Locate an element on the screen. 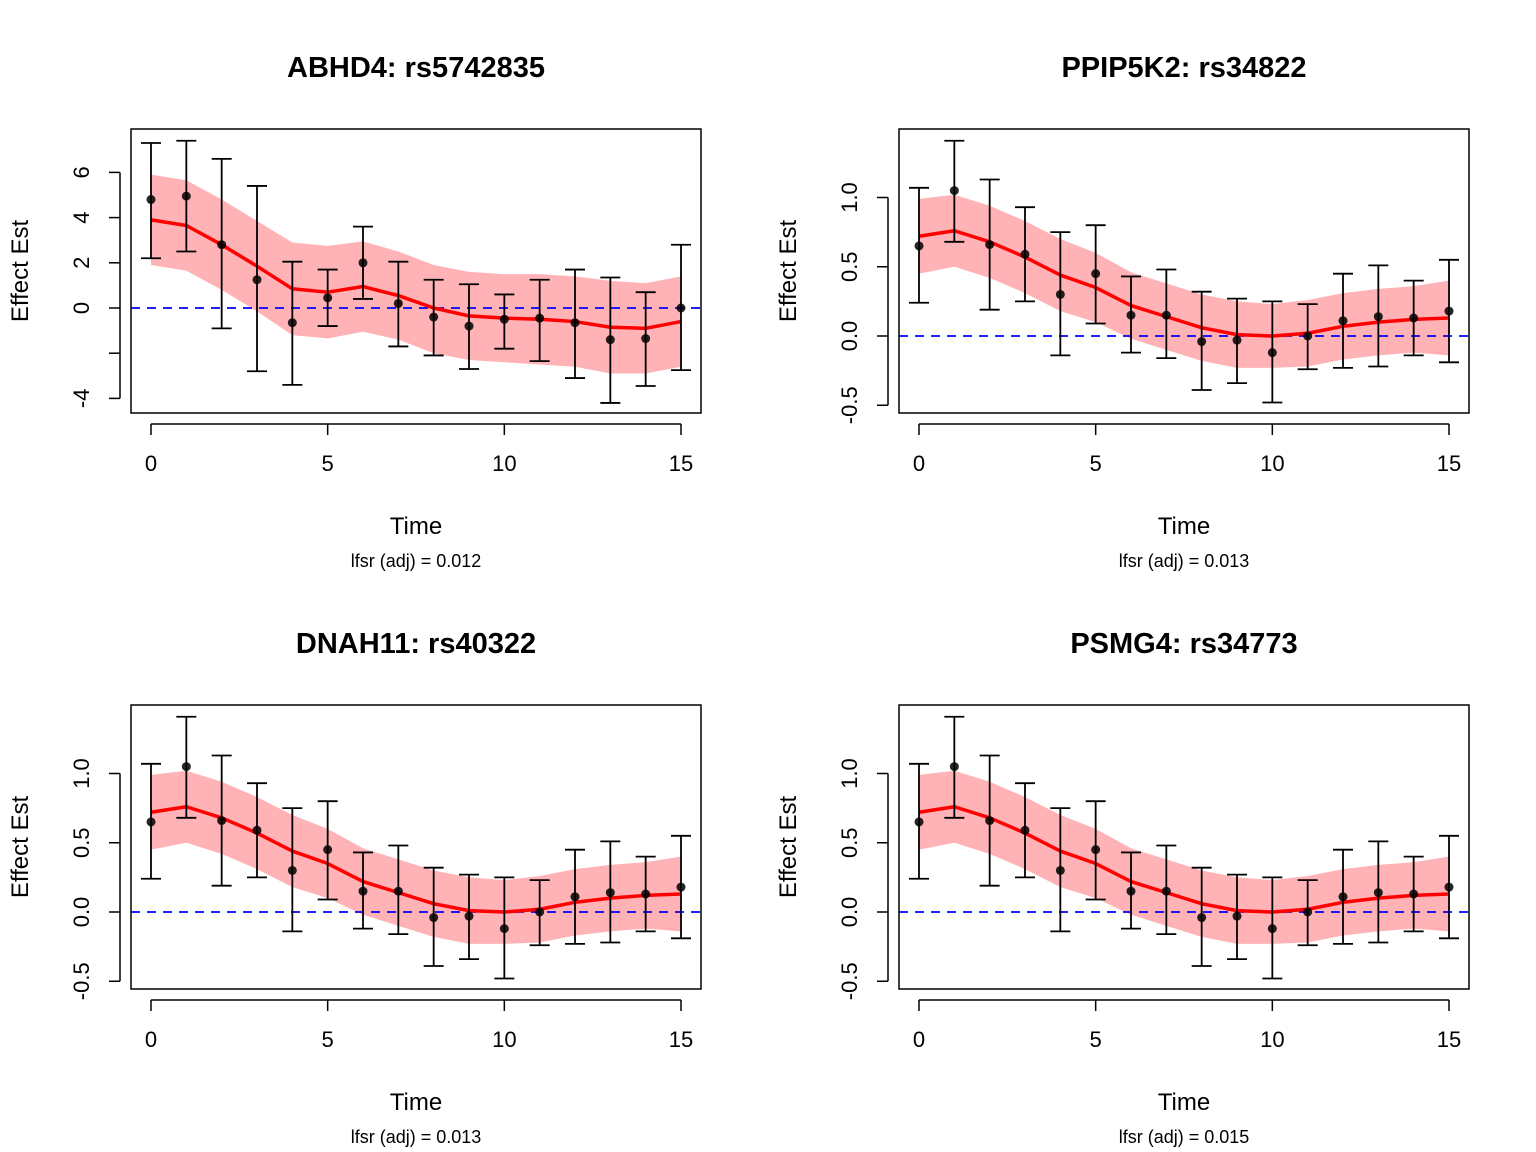 The image size is (1536, 1152). y-axis: -4 0 2 4 6 is located at coordinates (95, 287).